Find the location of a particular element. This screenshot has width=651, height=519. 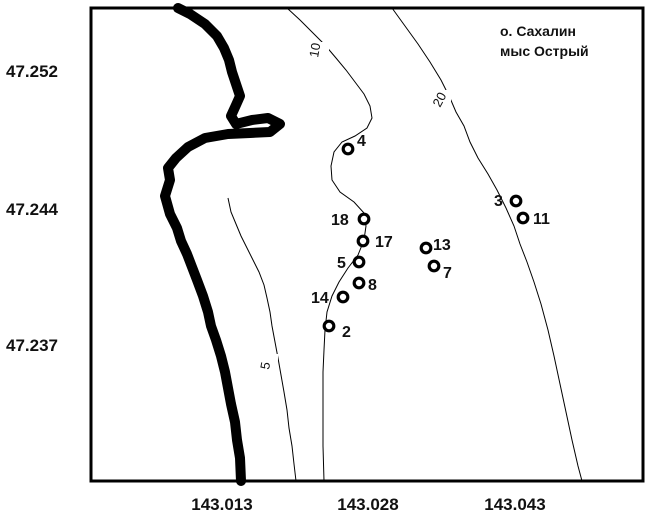

station-label-7: 7 is located at coordinates (447, 273).